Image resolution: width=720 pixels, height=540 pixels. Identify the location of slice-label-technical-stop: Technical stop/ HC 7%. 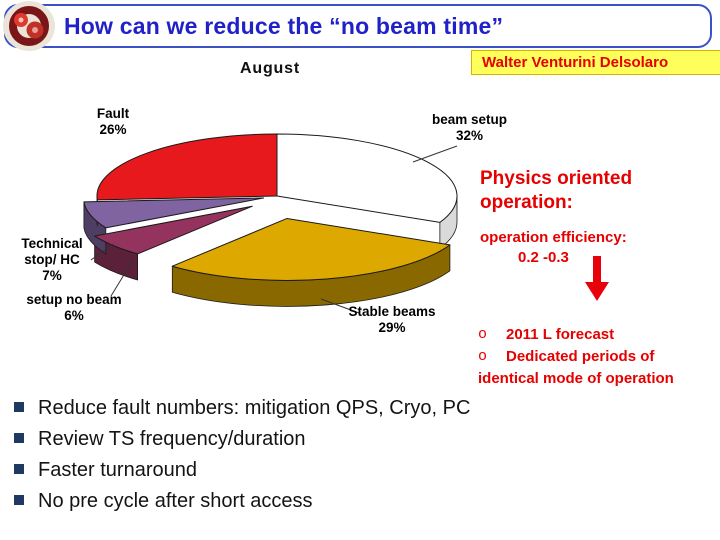
(52, 260).